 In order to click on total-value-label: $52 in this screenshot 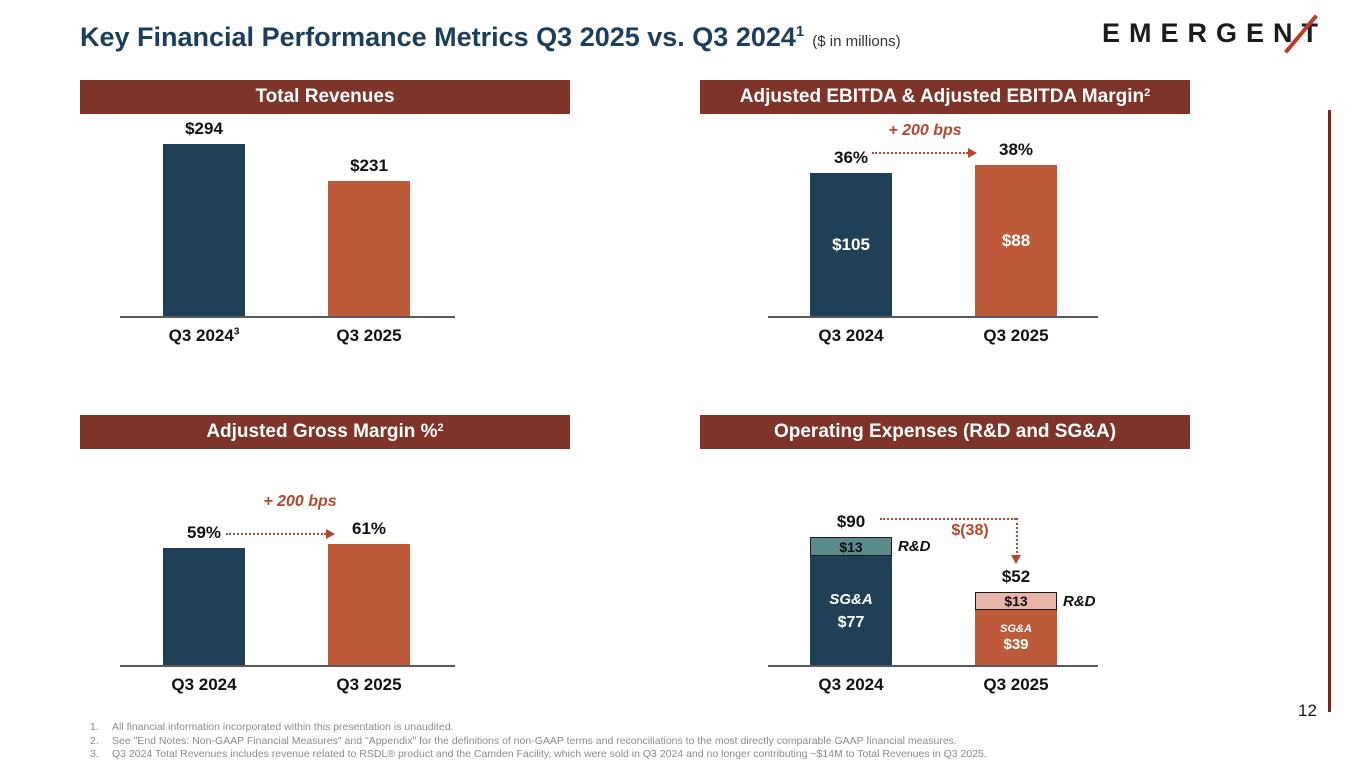, I will do `click(1016, 576)`.